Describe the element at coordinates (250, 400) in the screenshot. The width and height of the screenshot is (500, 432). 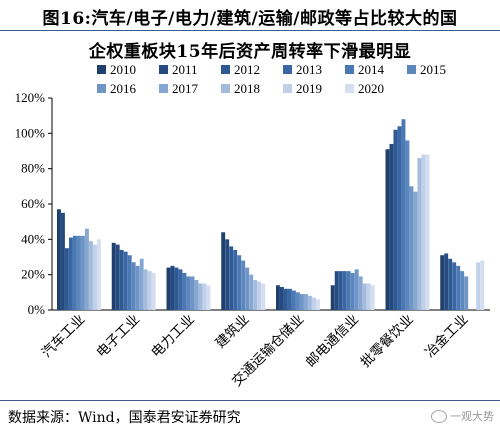
I see `source-rule` at that location.